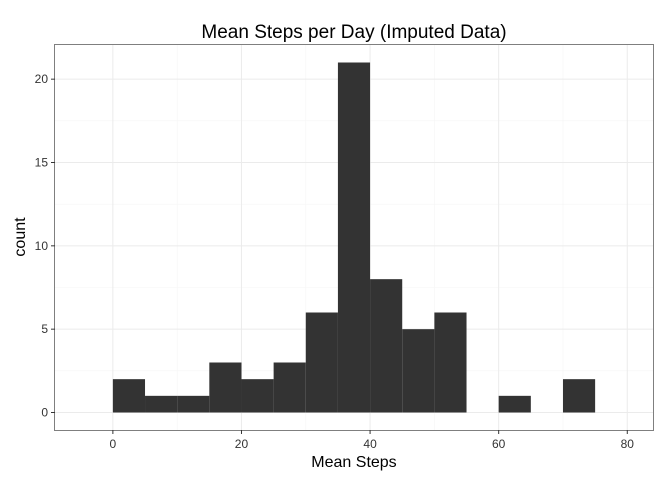  Describe the element at coordinates (242, 444) in the screenshot. I see `x-tick-label: 20` at that location.